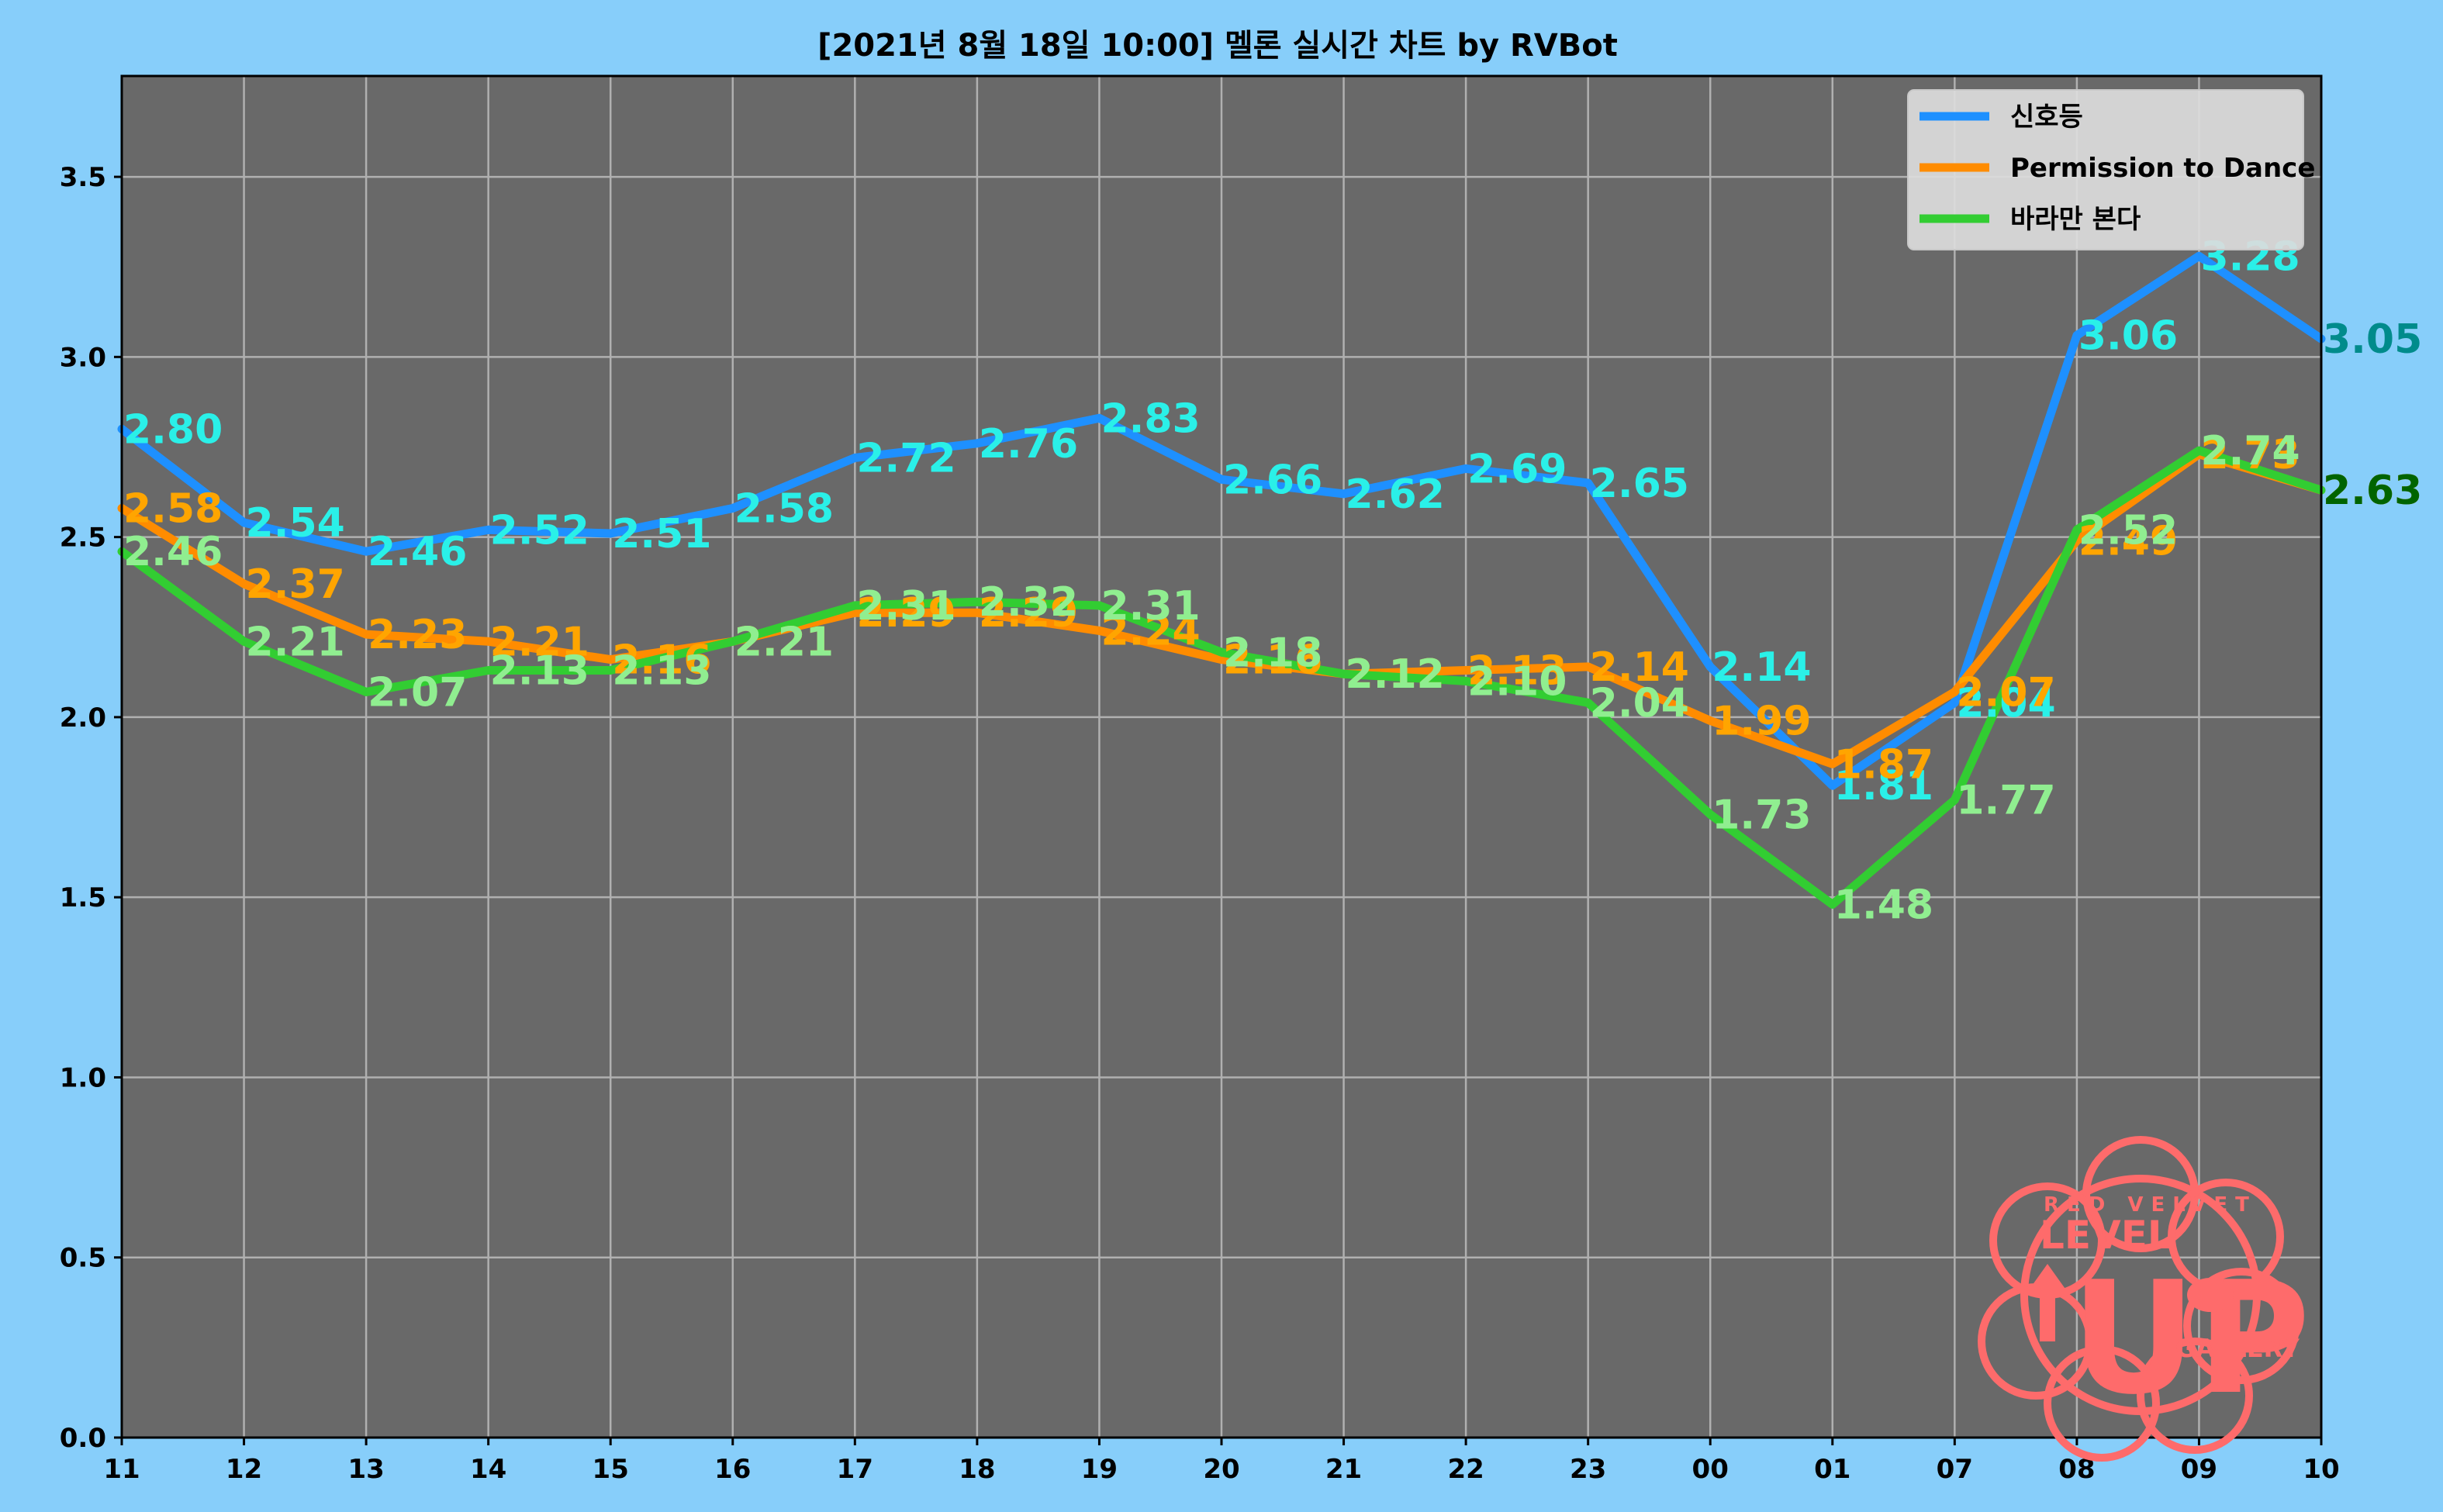 Image resolution: width=2443 pixels, height=1512 pixels. Describe the element at coordinates (83, 357) in the screenshot. I see `y-tick-label: 3.0` at that location.